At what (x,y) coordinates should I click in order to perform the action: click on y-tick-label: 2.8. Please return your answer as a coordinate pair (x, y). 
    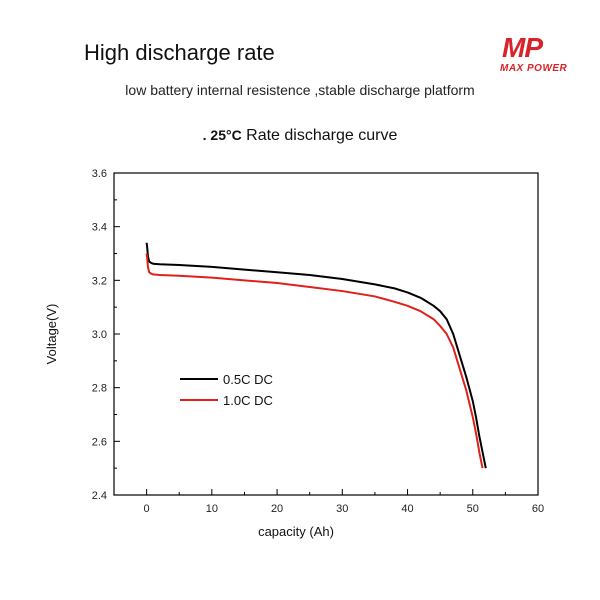
    Looking at the image, I should click on (99, 389).